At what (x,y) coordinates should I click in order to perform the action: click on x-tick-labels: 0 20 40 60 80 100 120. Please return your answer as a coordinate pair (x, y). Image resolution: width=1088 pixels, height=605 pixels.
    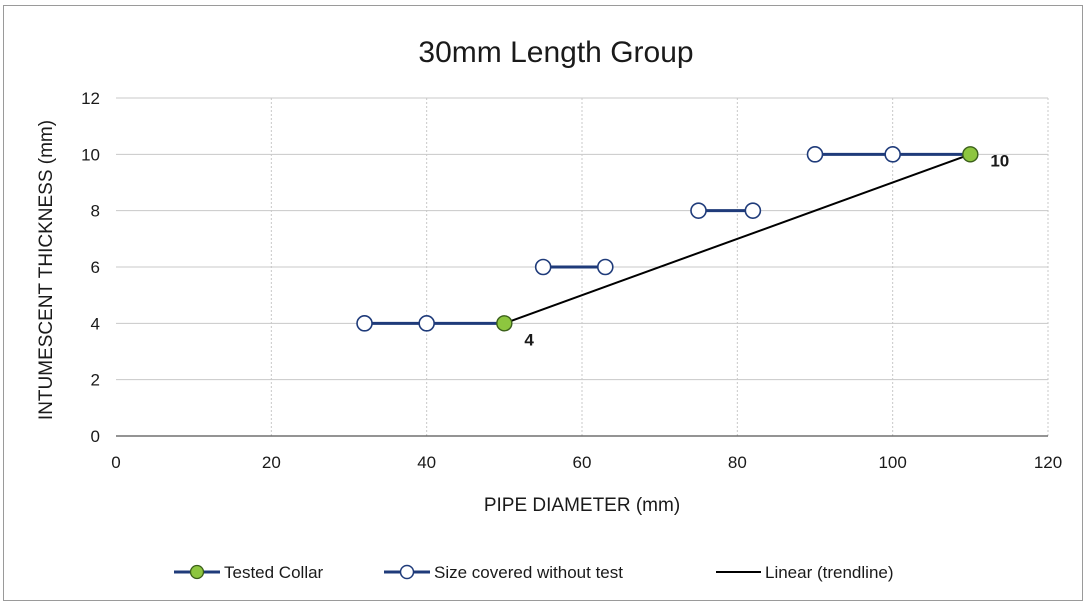
    Looking at the image, I should click on (586, 462).